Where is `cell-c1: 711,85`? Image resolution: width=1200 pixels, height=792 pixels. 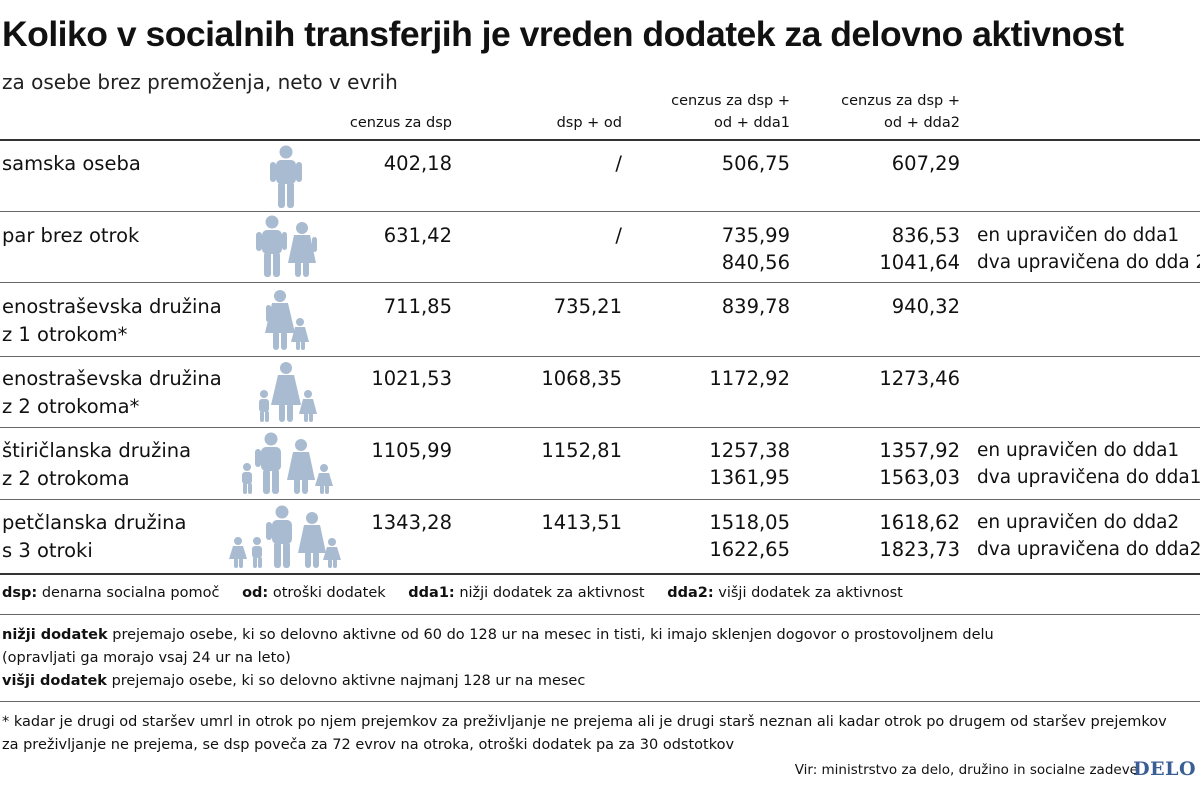 cell-c1: 711,85 is located at coordinates (417, 306).